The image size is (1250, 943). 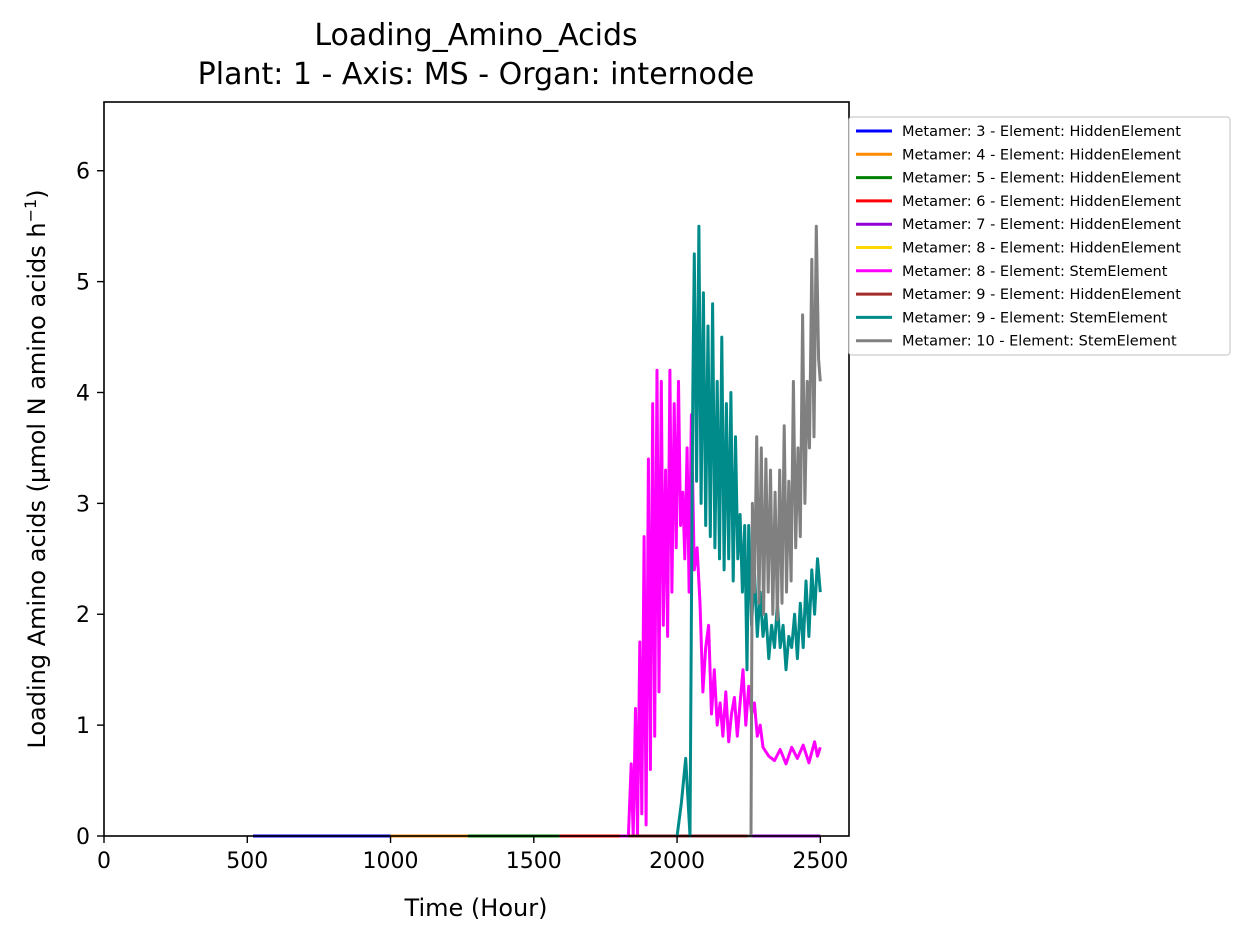 What do you see at coordinates (472, 855) in the screenshot?
I see `x-axis: 0 500 1000 1500 2000 2500` at bounding box center [472, 855].